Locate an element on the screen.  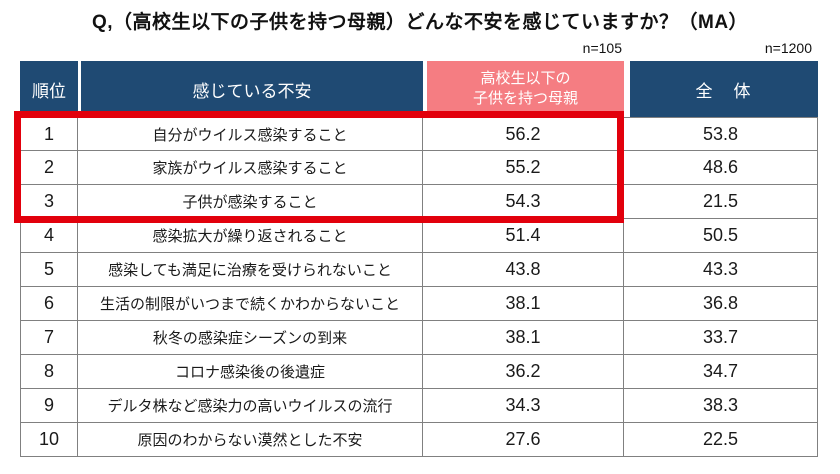
rank-cell: 3 is located at coordinates (49, 202).